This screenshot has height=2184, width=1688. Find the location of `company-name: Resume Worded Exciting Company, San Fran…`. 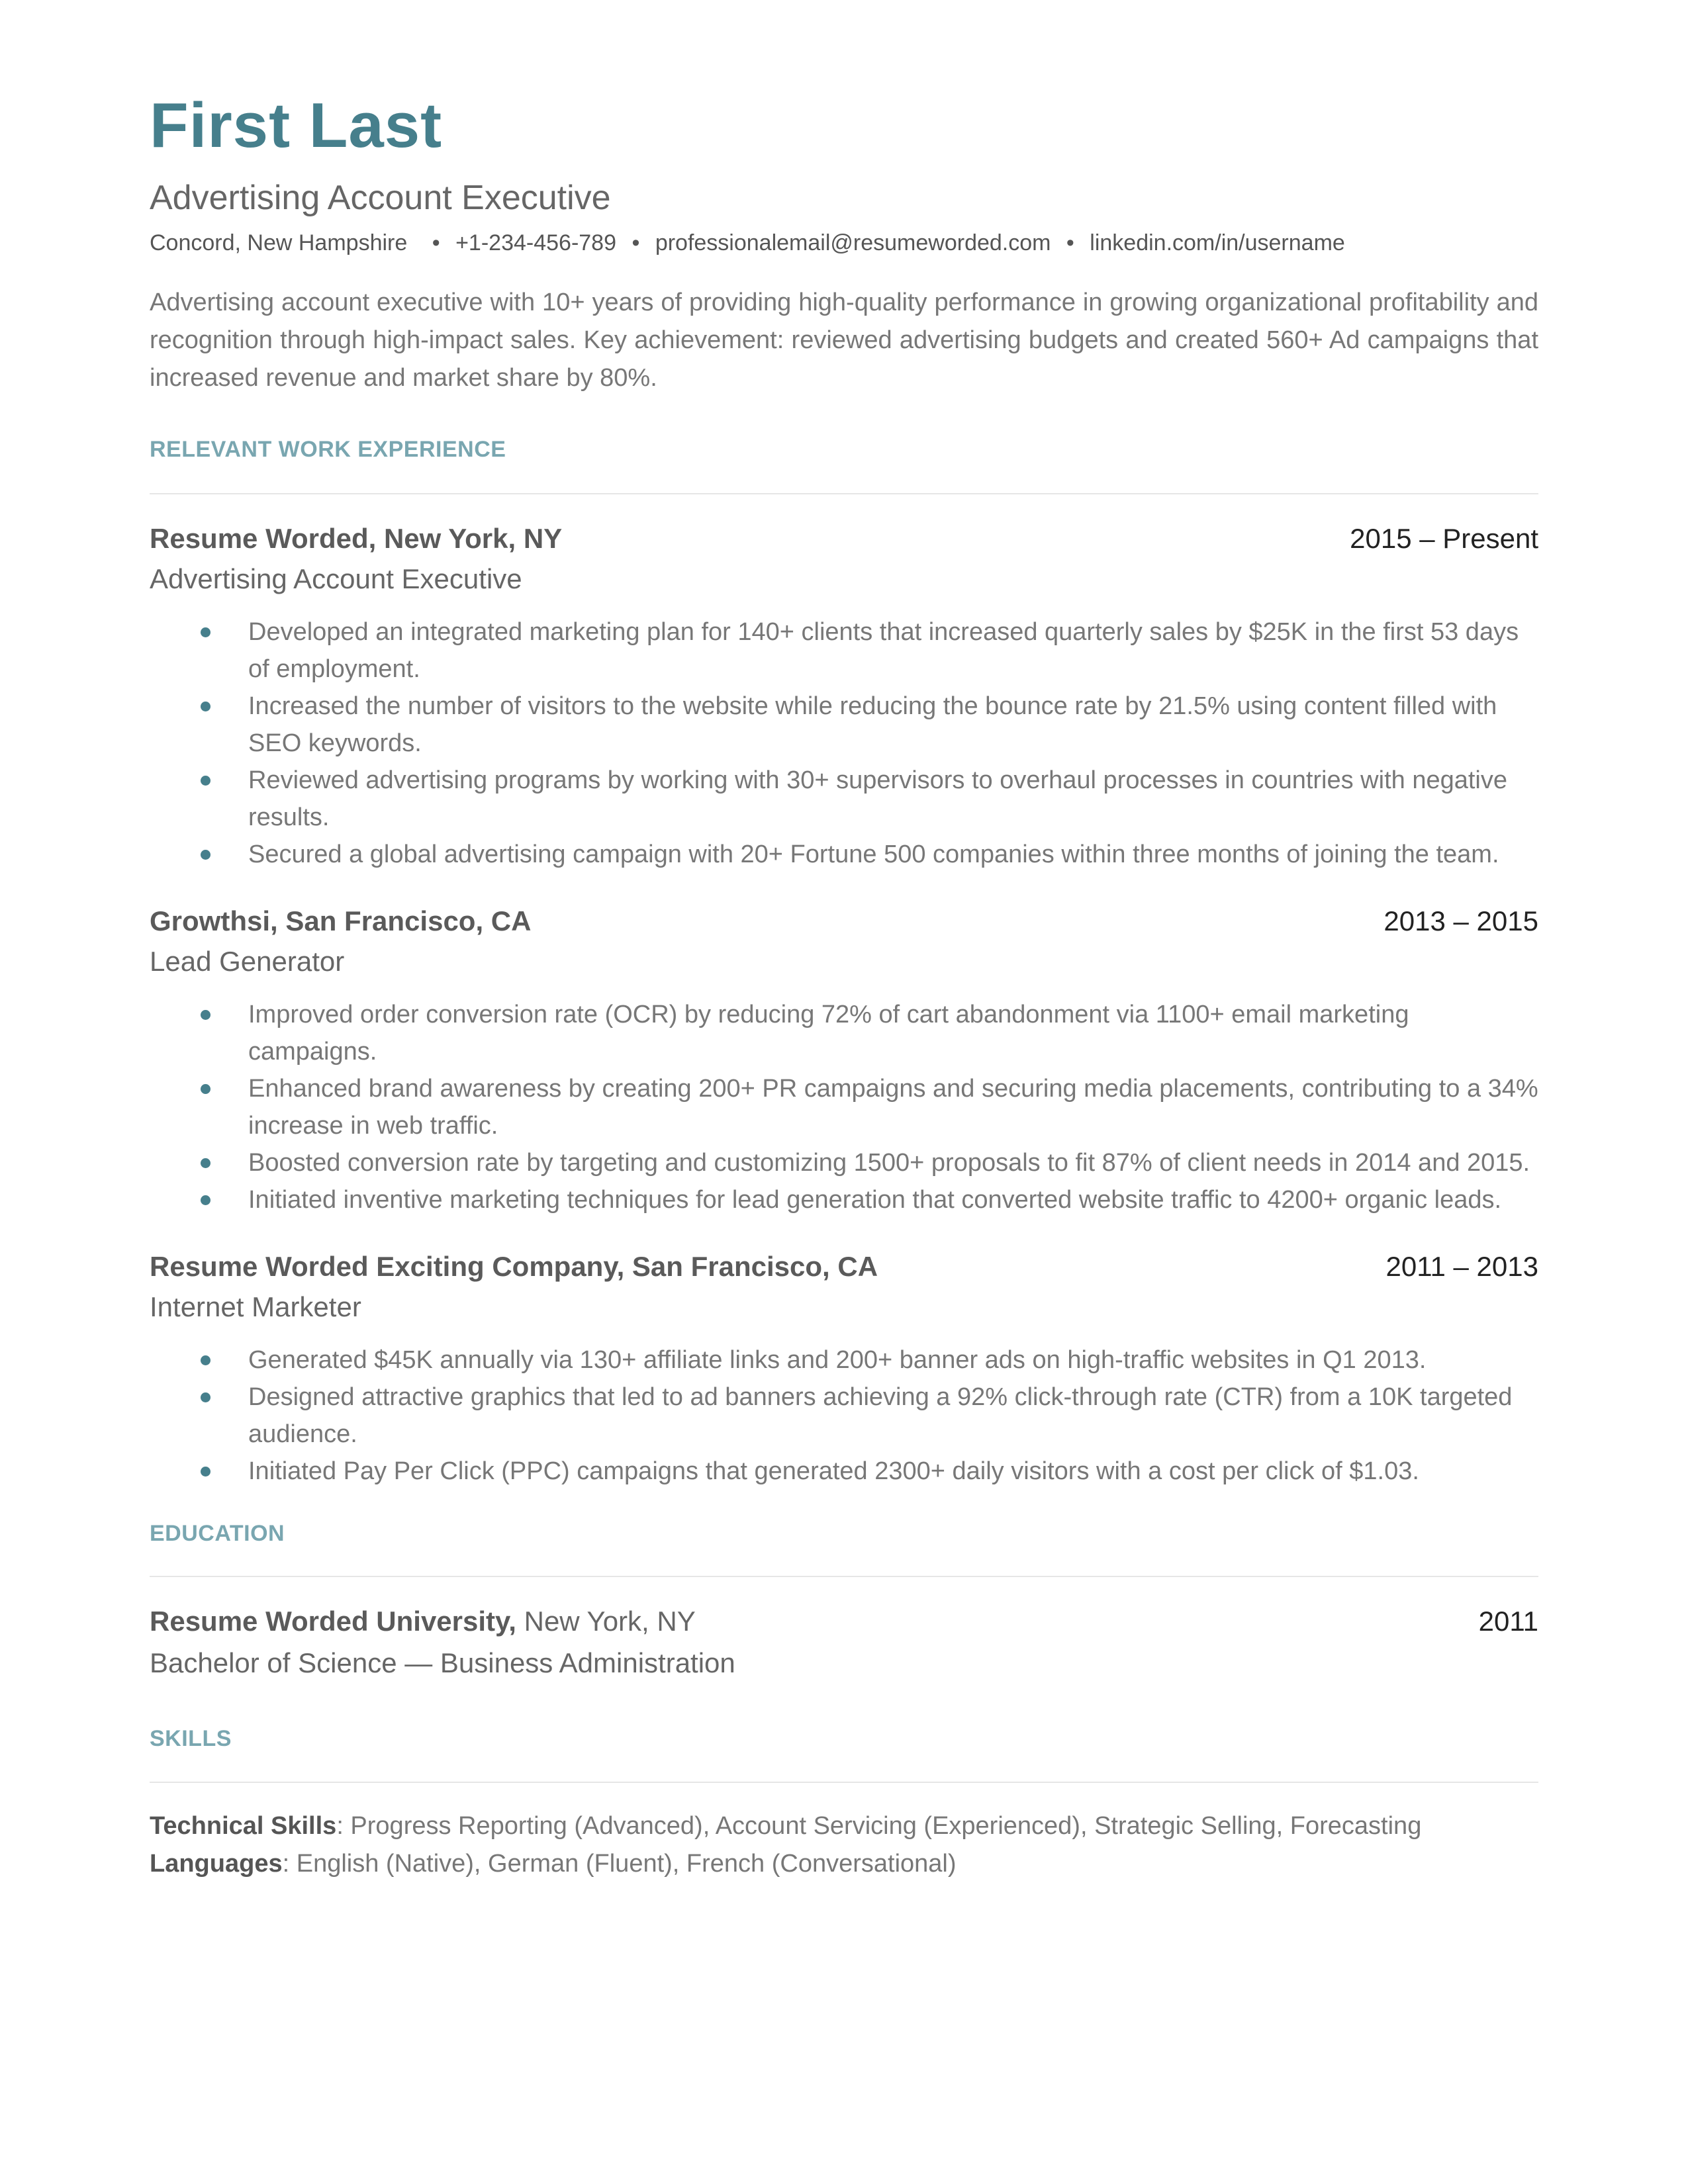

company-name: Resume Worded Exciting Company, San Fran… is located at coordinates (514, 1267).